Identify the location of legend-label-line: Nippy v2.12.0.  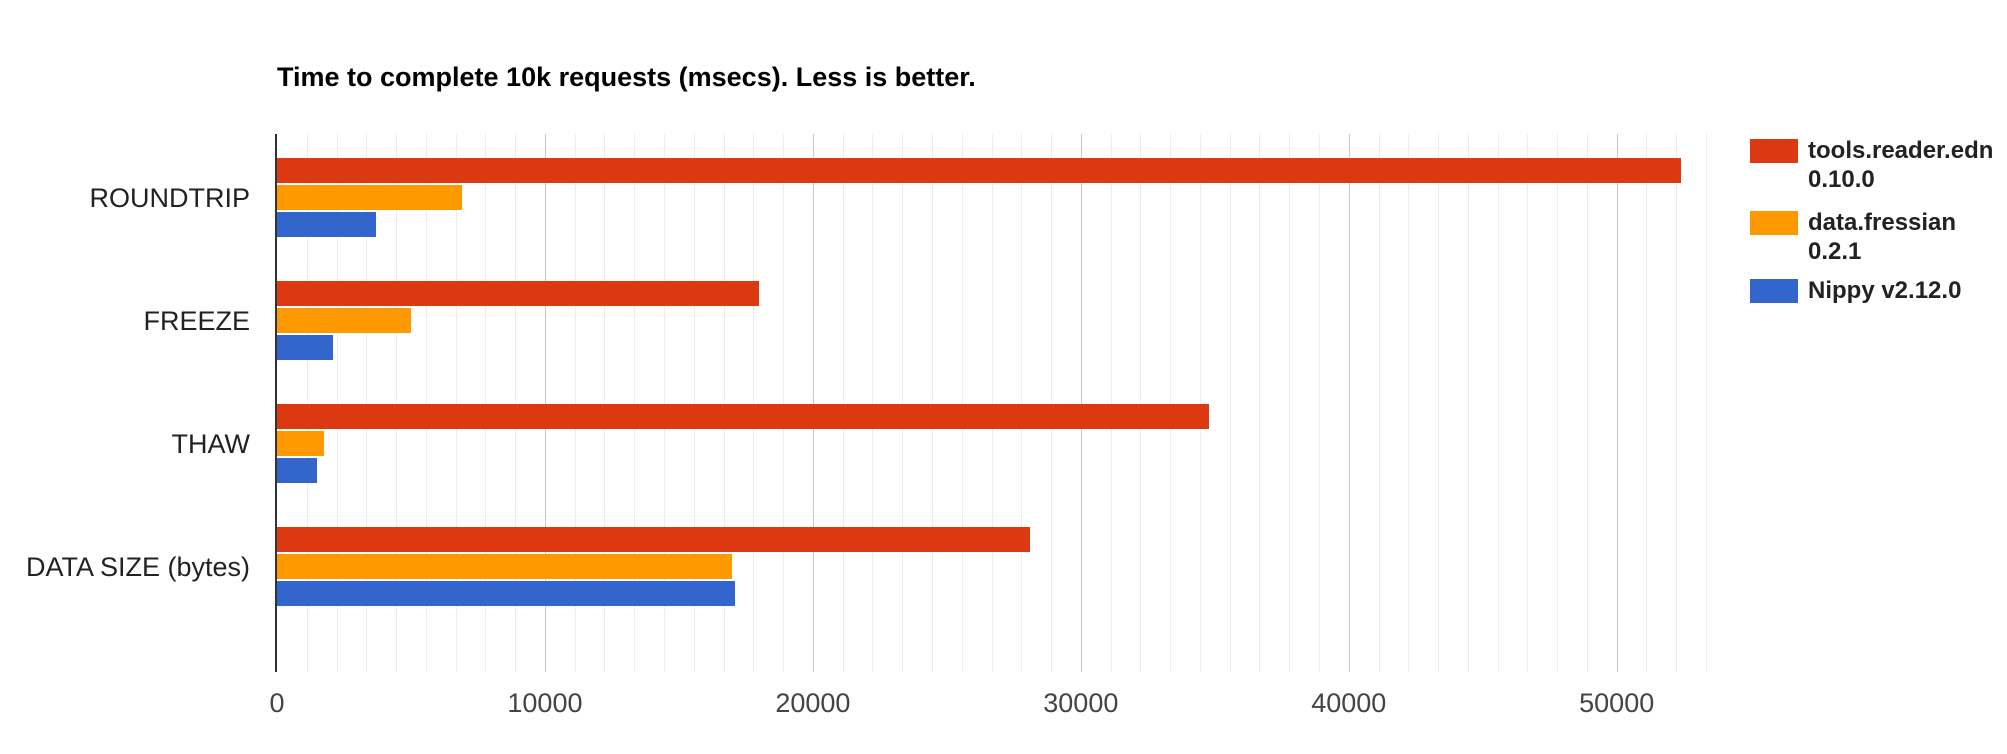
(1885, 290).